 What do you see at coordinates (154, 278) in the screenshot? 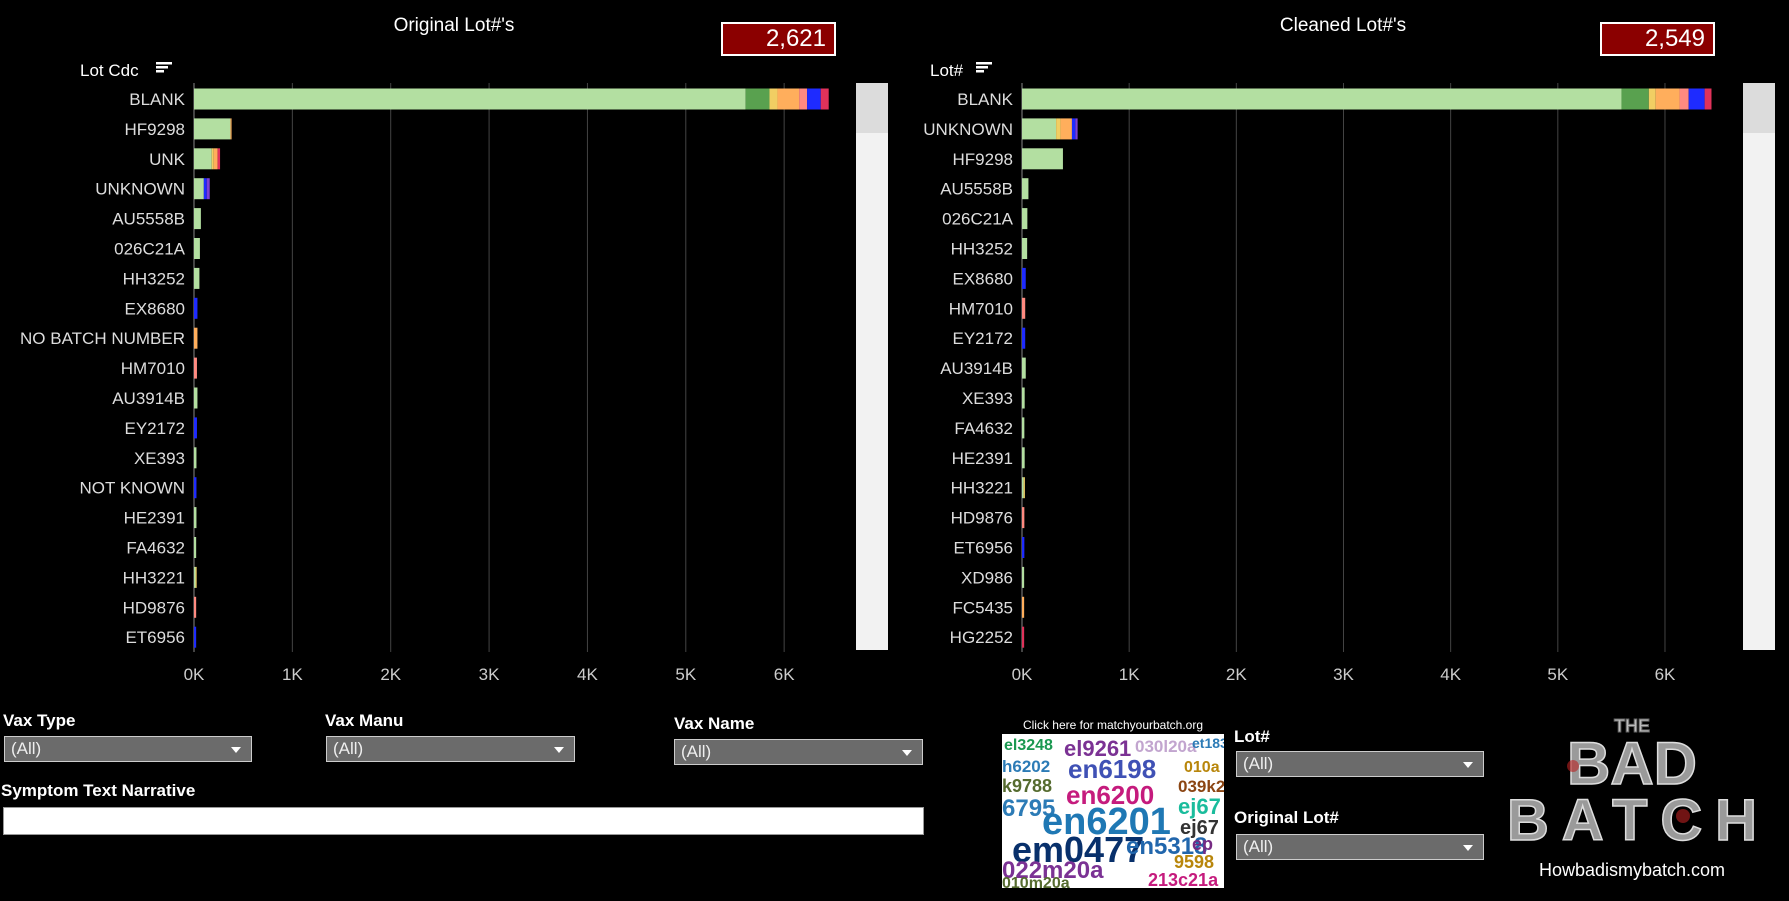
I see `y-tick-label: HH3252` at bounding box center [154, 278].